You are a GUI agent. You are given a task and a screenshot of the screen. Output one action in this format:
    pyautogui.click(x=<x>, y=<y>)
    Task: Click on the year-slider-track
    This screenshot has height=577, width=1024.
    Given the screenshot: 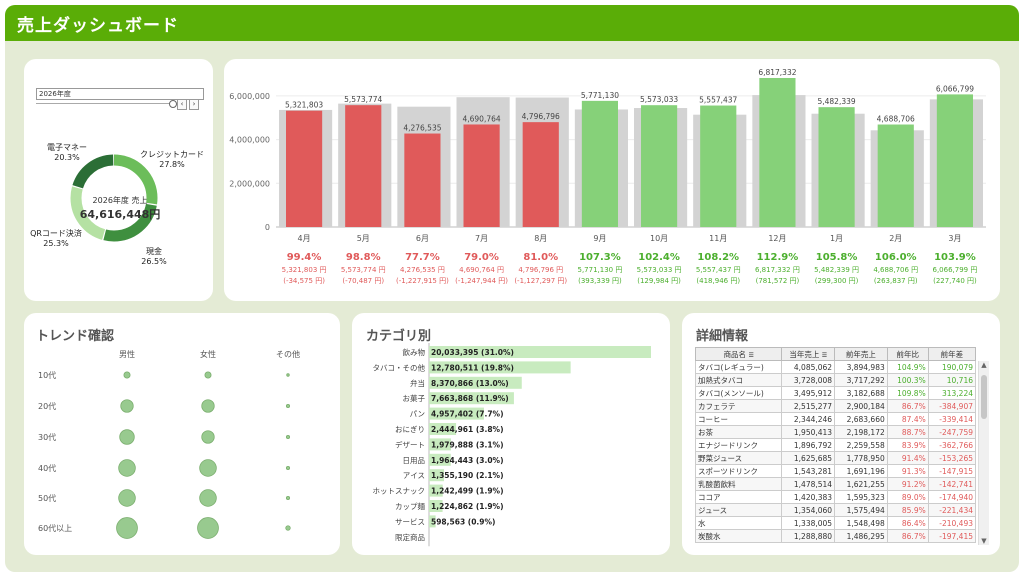 What is the action you would take?
    pyautogui.click(x=104, y=103)
    